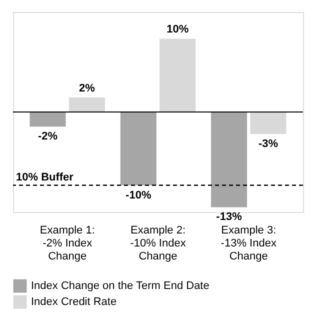  Describe the element at coordinates (177, 30) in the screenshot. I see `data-label: 10%` at that location.